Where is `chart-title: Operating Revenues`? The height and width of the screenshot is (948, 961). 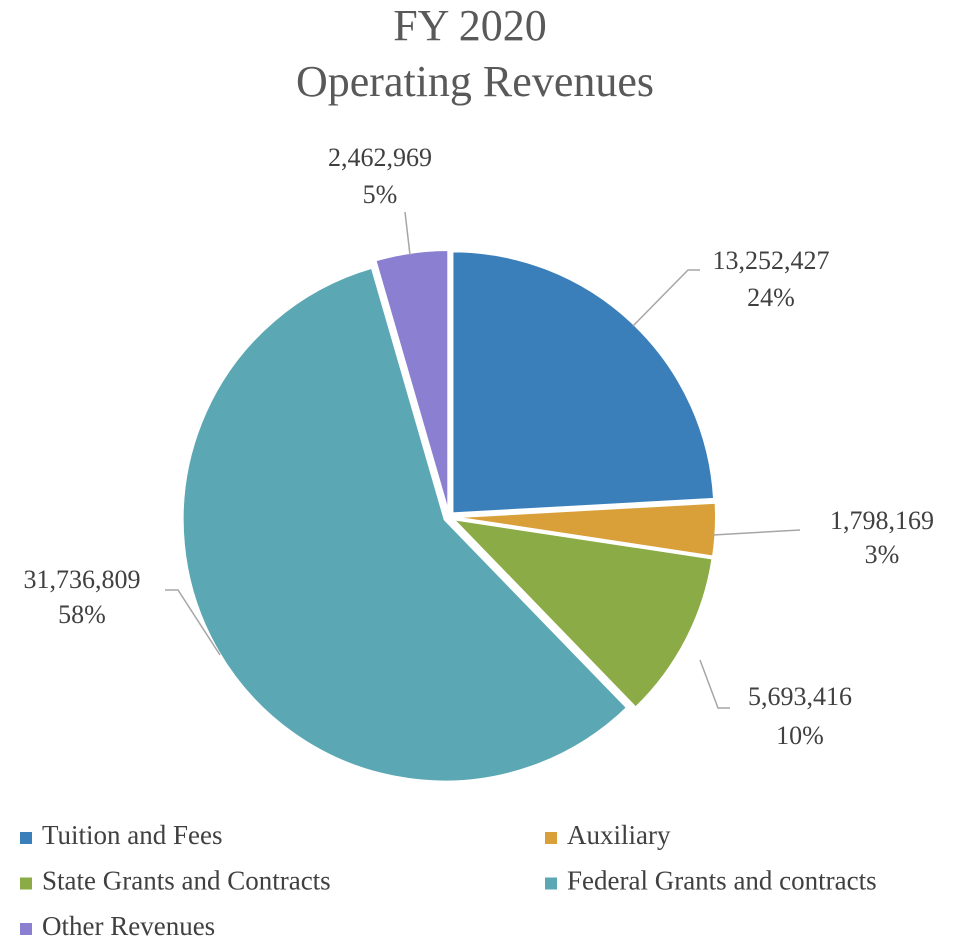
chart-title: Operating Revenues is located at coordinates (475, 81).